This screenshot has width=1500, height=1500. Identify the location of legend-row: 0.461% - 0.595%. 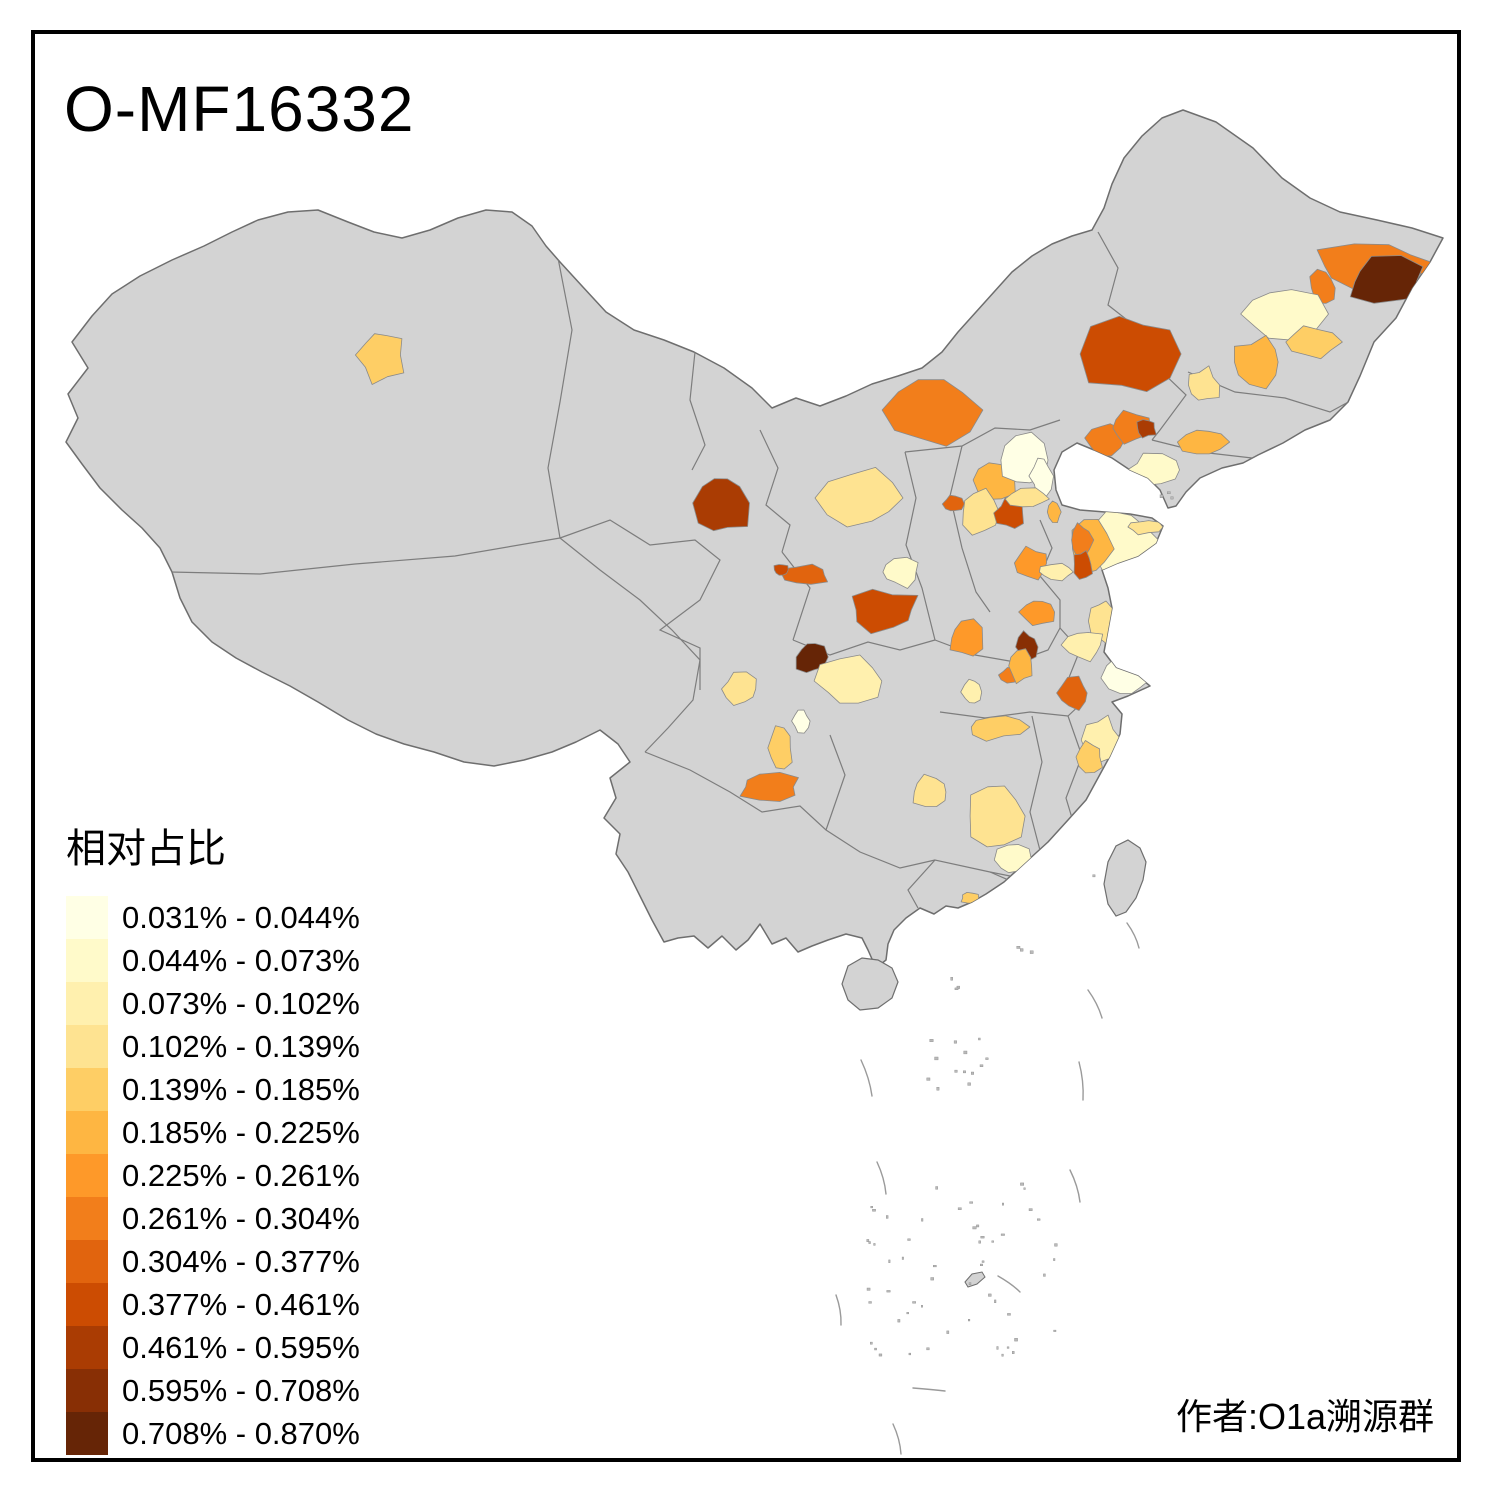
(213, 1347).